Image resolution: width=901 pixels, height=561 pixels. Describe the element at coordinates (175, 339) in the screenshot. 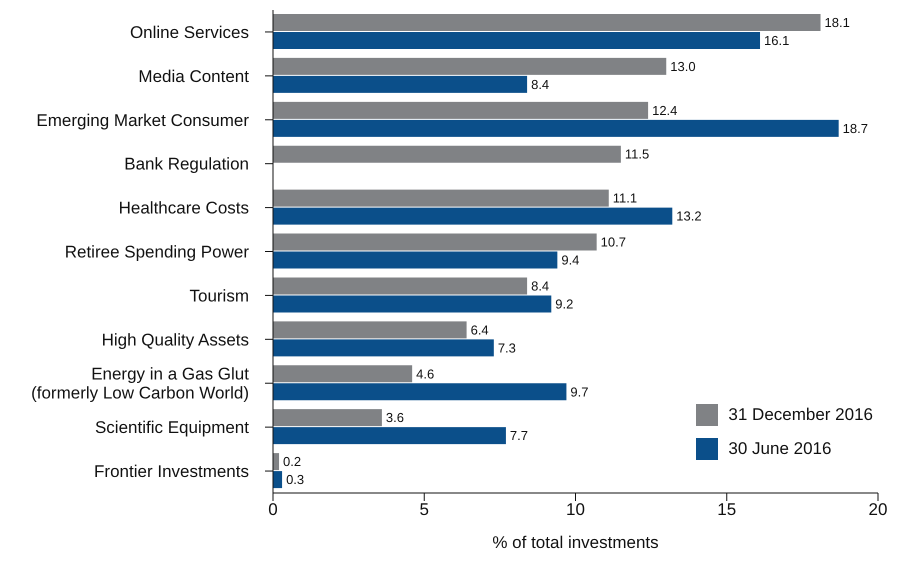

I see `y-tick-label: High Quality Assets` at that location.